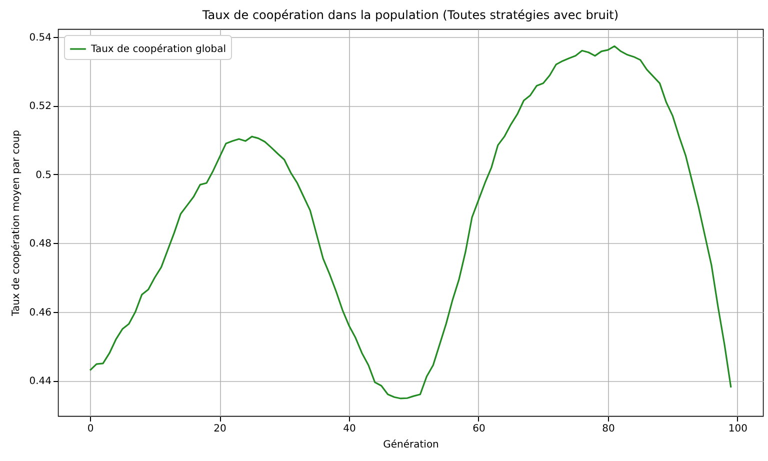  I want to click on x-tick-label: 20, so click(220, 429).